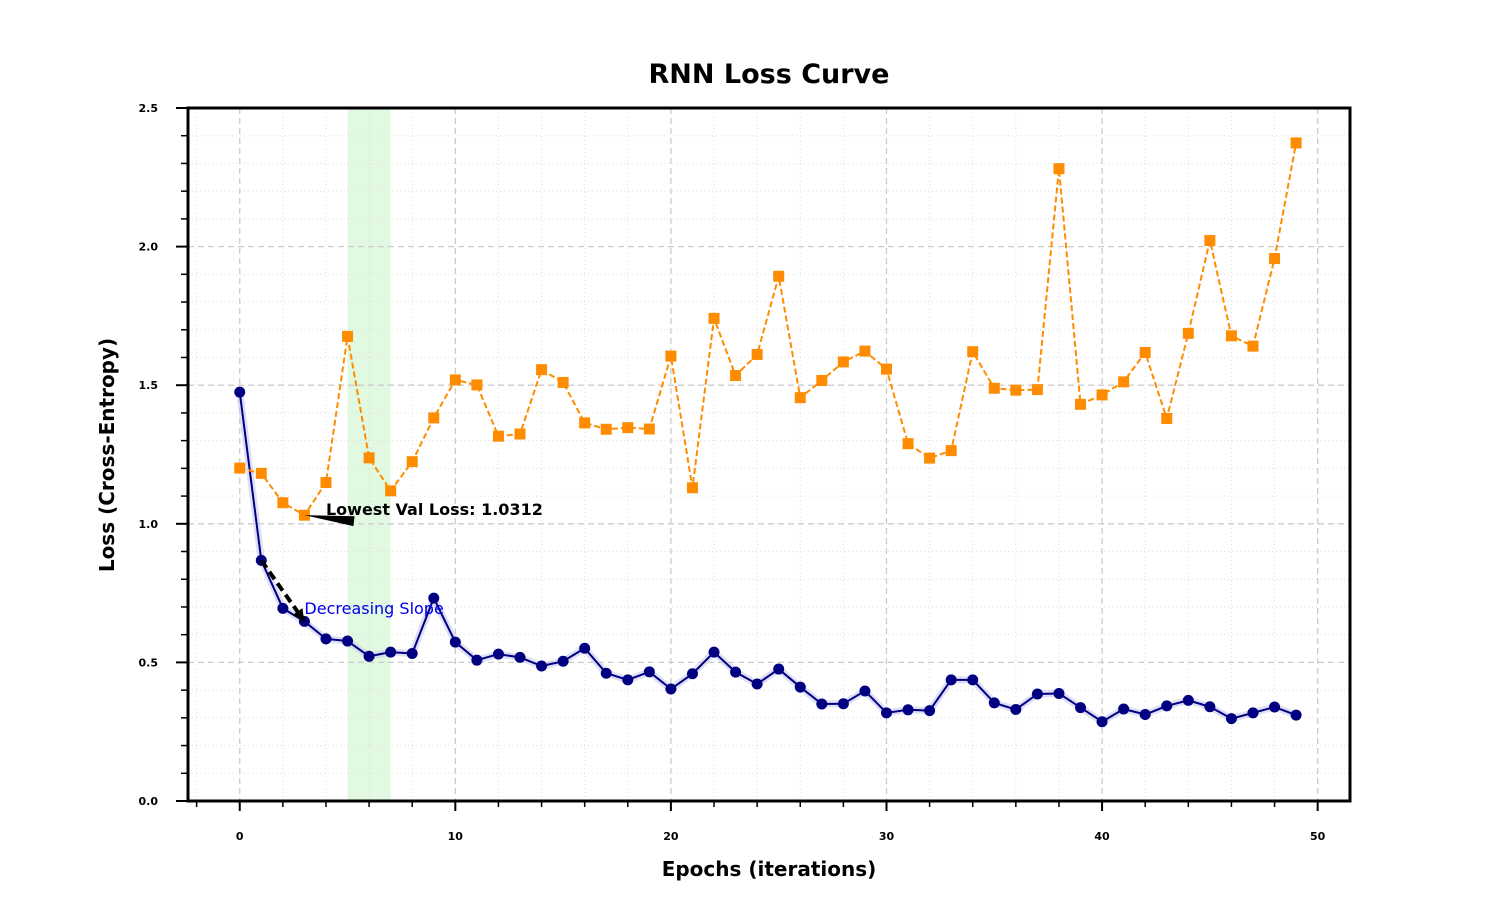 Image resolution: width=1500 pixels, height=900 pixels. I want to click on y-tick-label: 0.5, so click(149, 662).